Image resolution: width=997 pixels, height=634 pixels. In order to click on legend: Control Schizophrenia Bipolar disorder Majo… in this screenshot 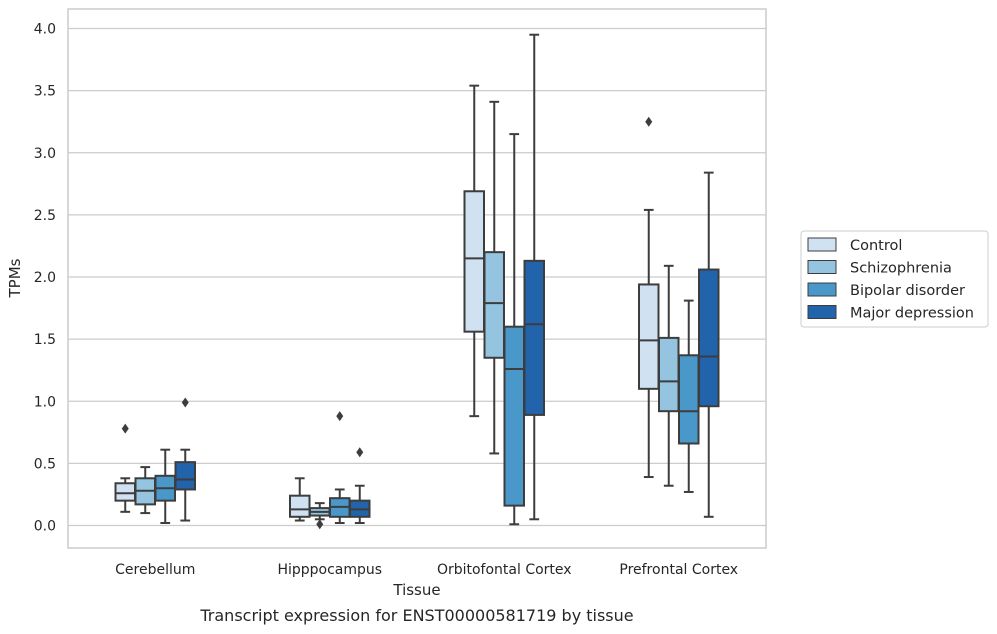, I will do `click(894, 279)`.